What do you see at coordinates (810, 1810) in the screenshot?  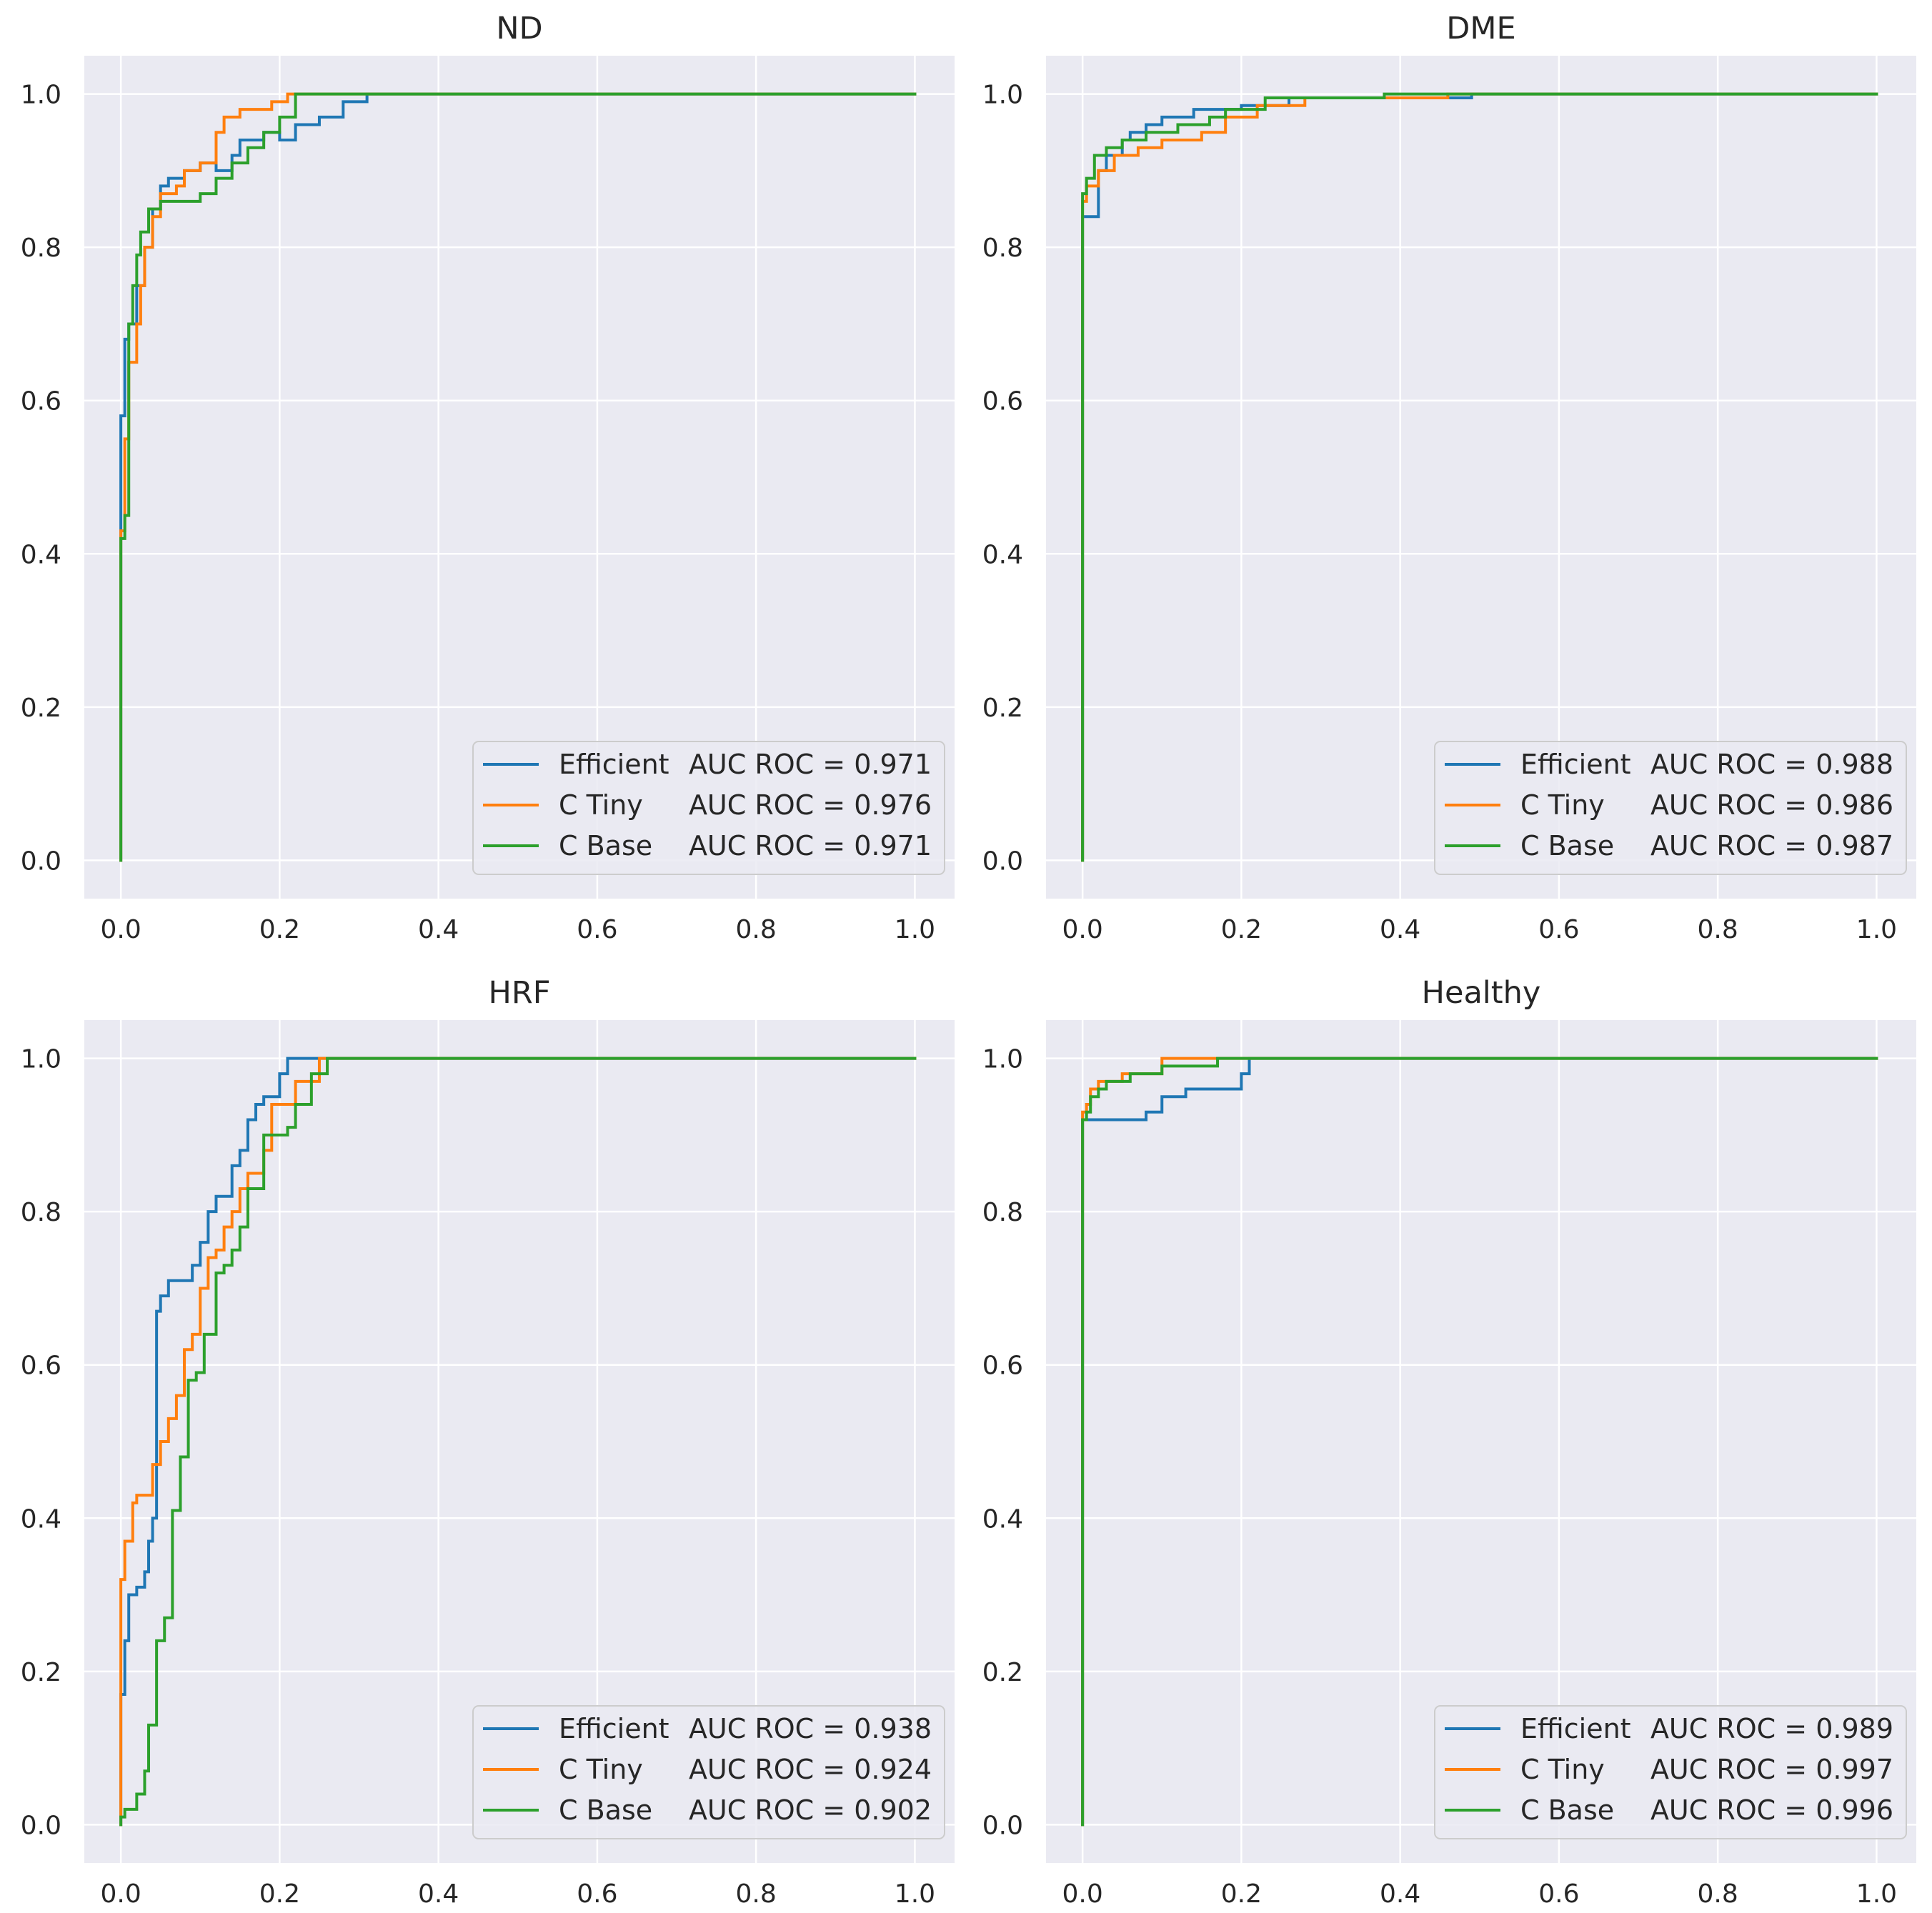 I see `legend-auc-c-base: AUC ROC = 0.902` at bounding box center [810, 1810].